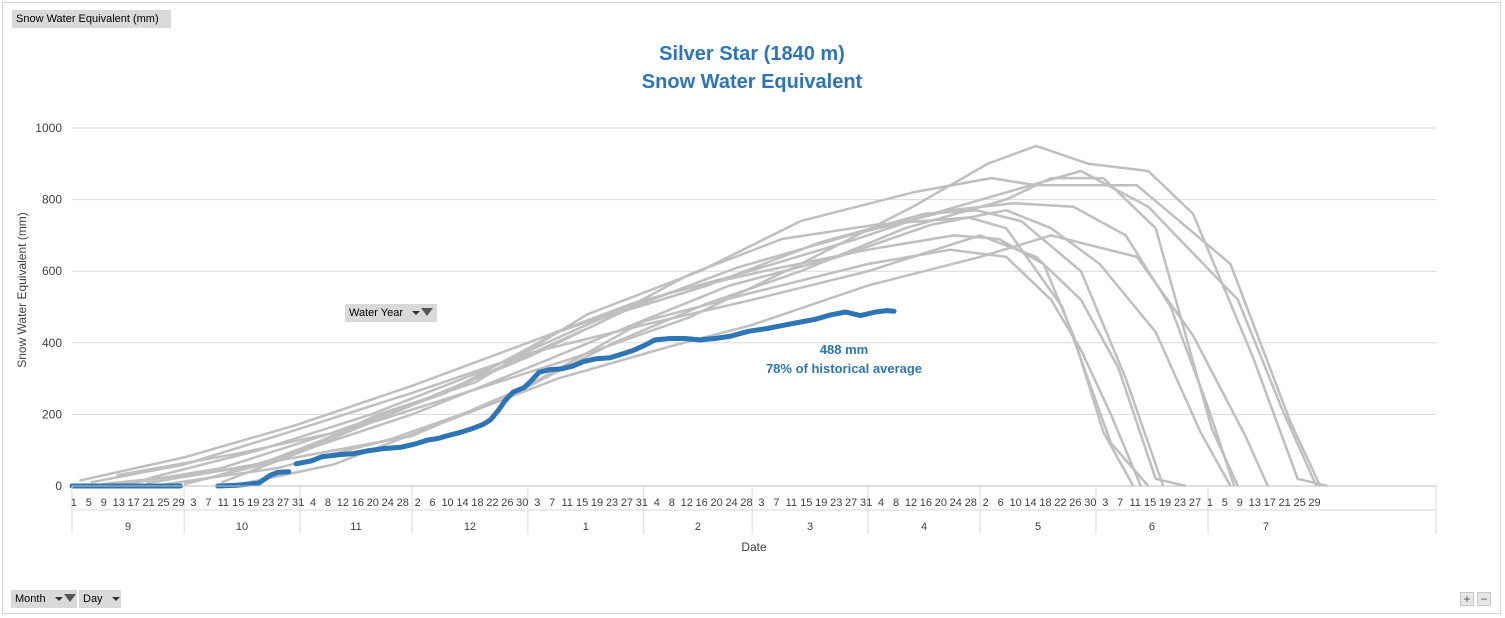  Describe the element at coordinates (22, 290) in the screenshot. I see `y-axis-label: Snow Water Equivalent (mm)` at that location.